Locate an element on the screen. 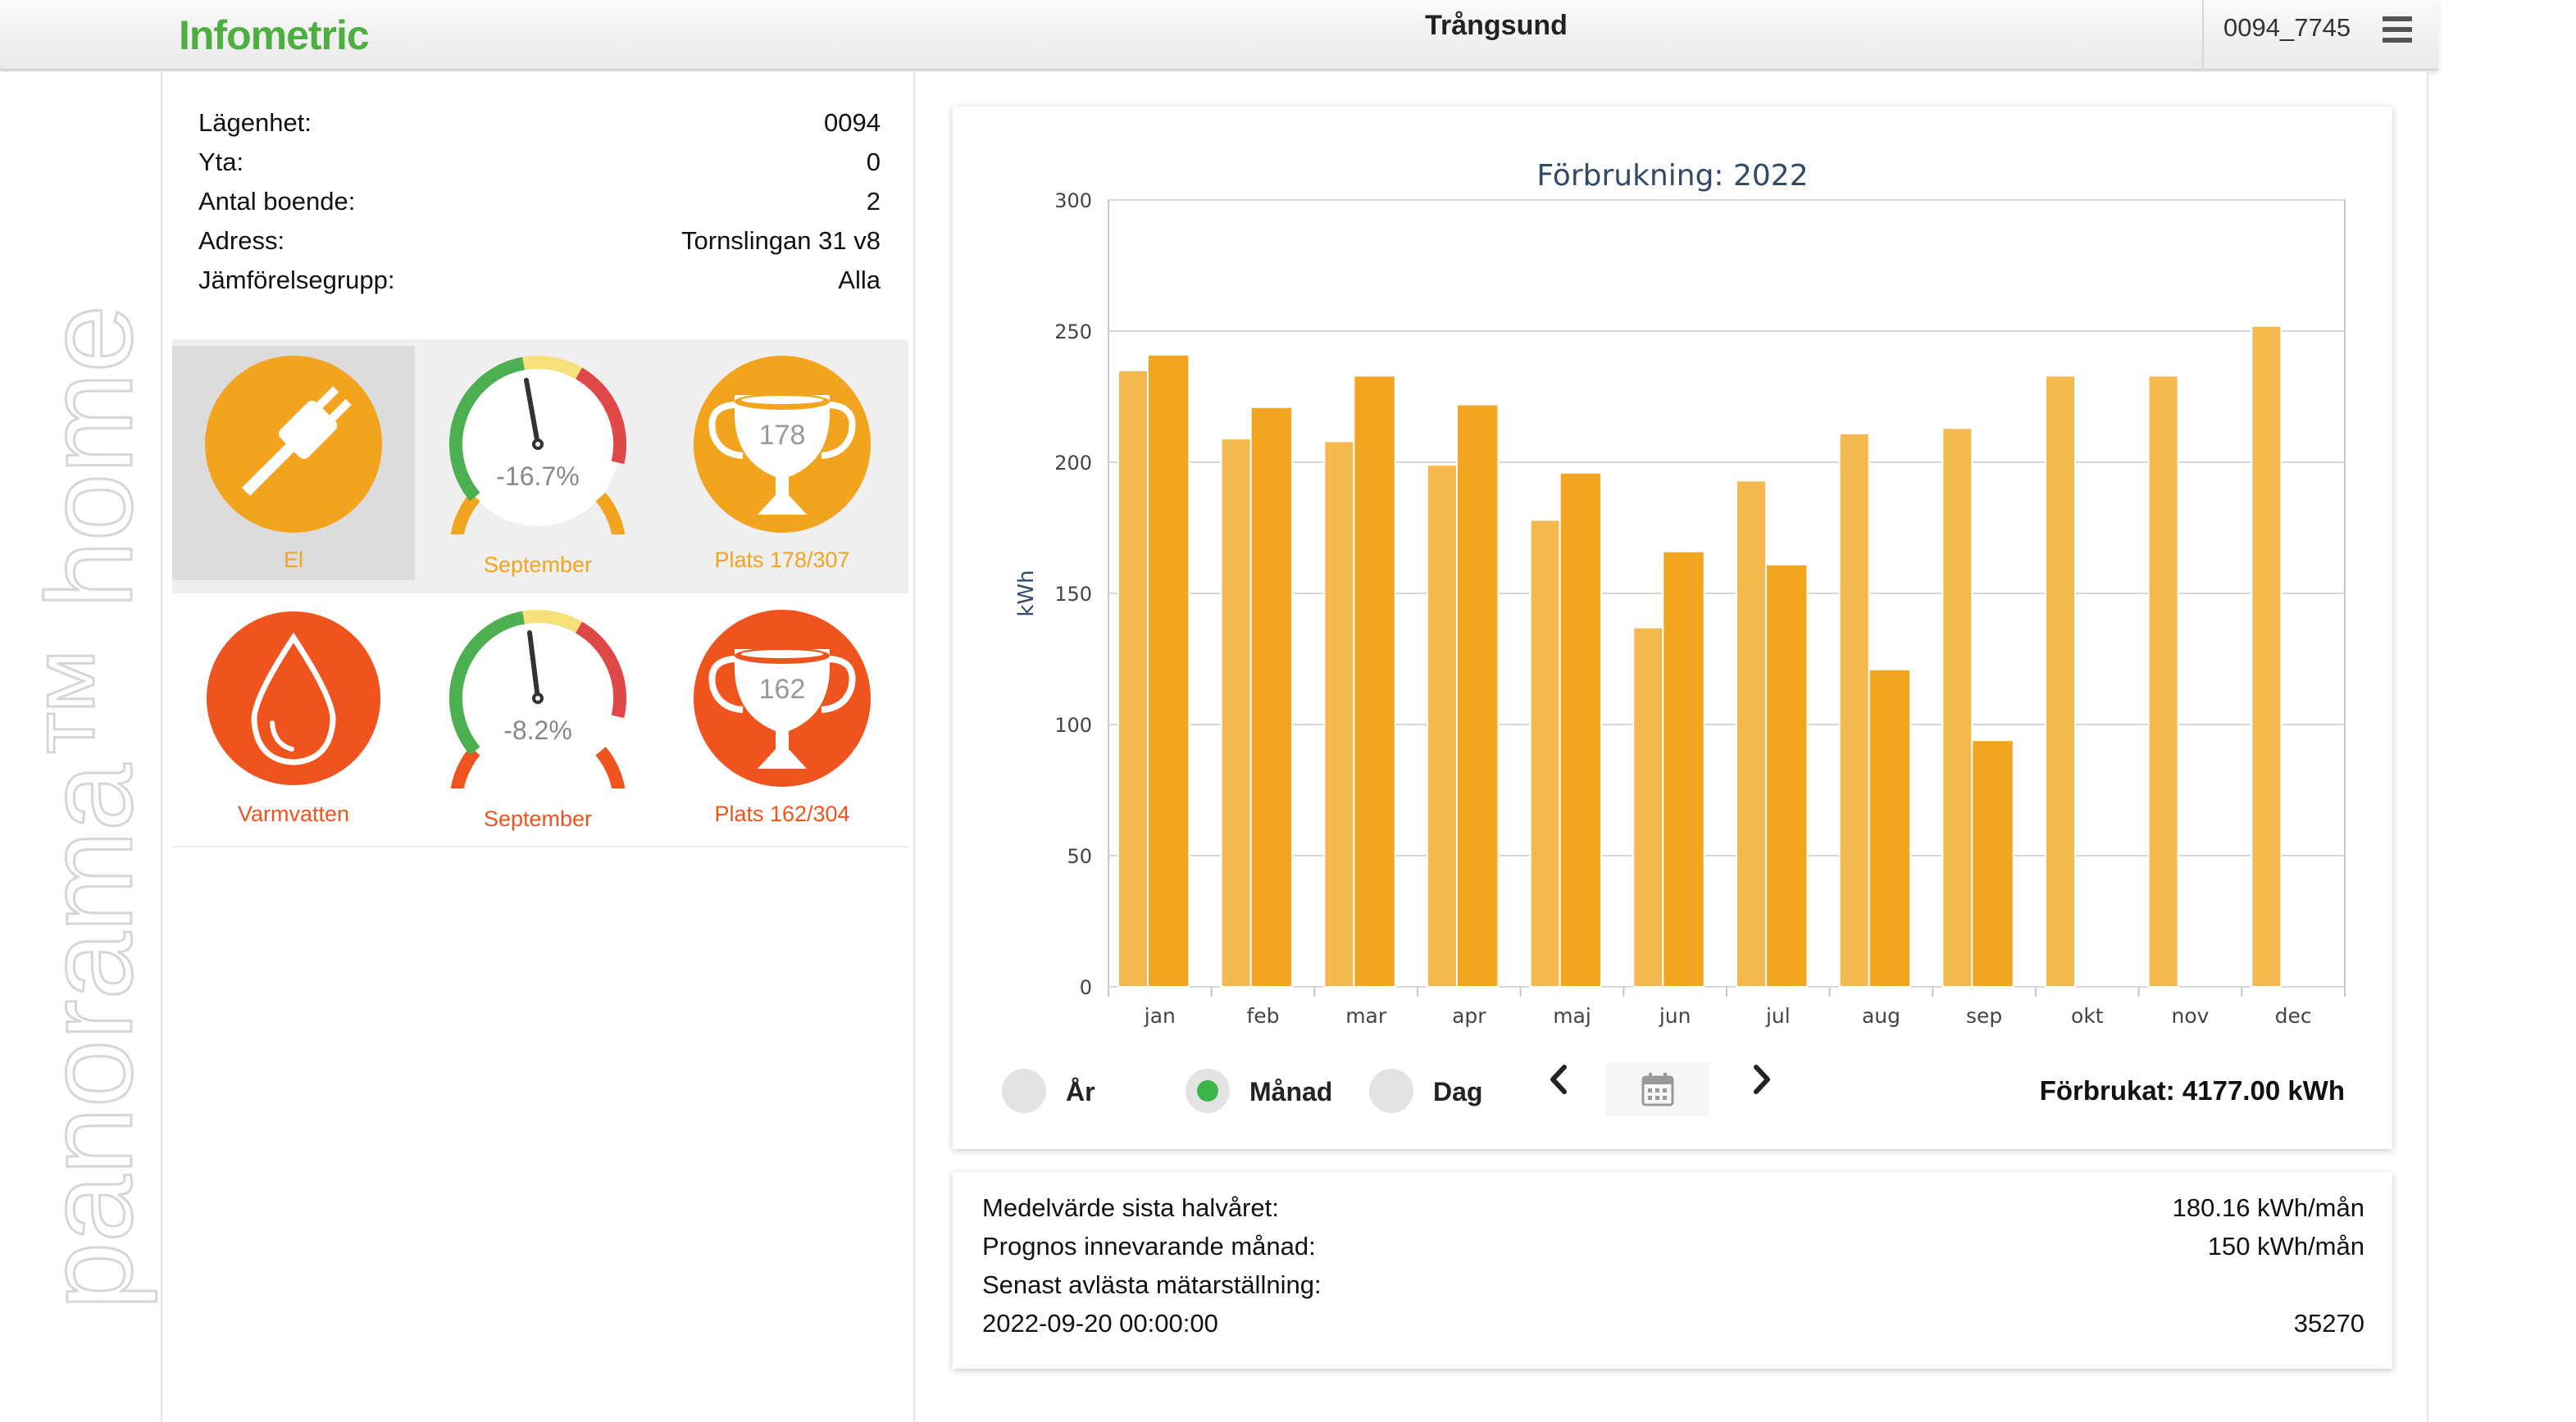  stat-row: 2022-09-20 00:00:00 35270 is located at coordinates (1673, 1329).